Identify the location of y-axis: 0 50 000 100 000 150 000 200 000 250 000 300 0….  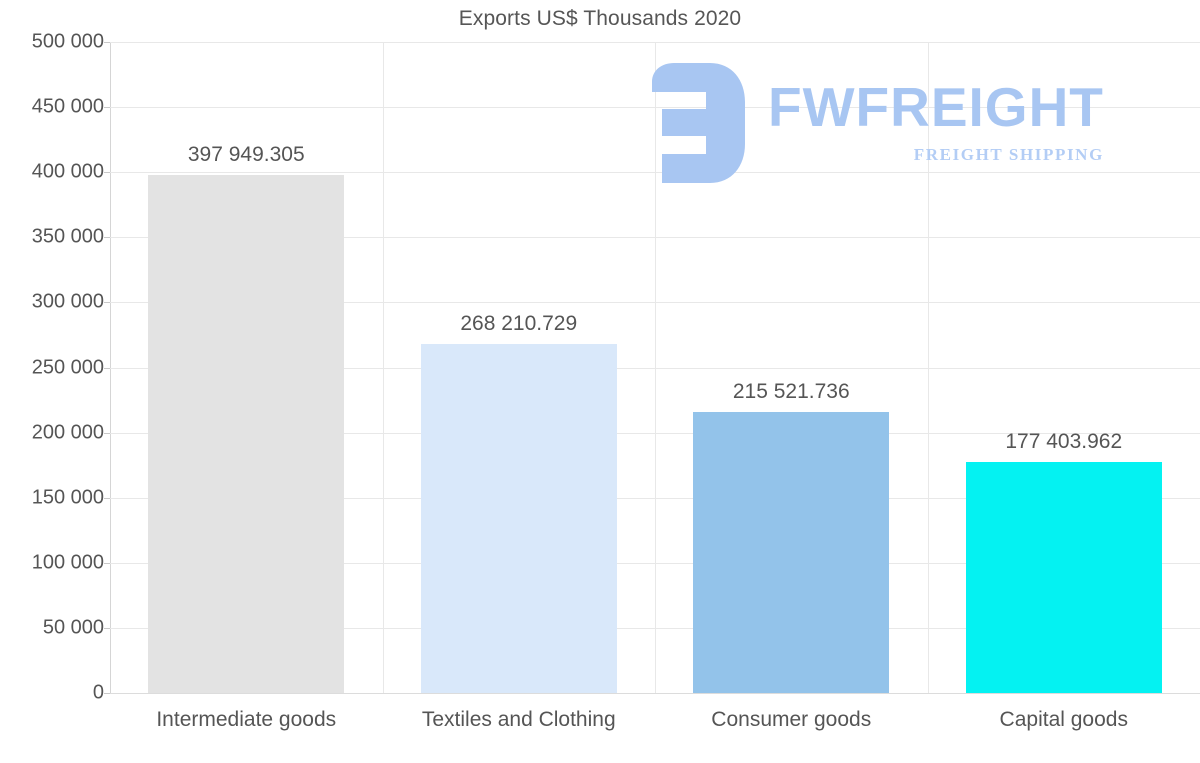
(55, 367).